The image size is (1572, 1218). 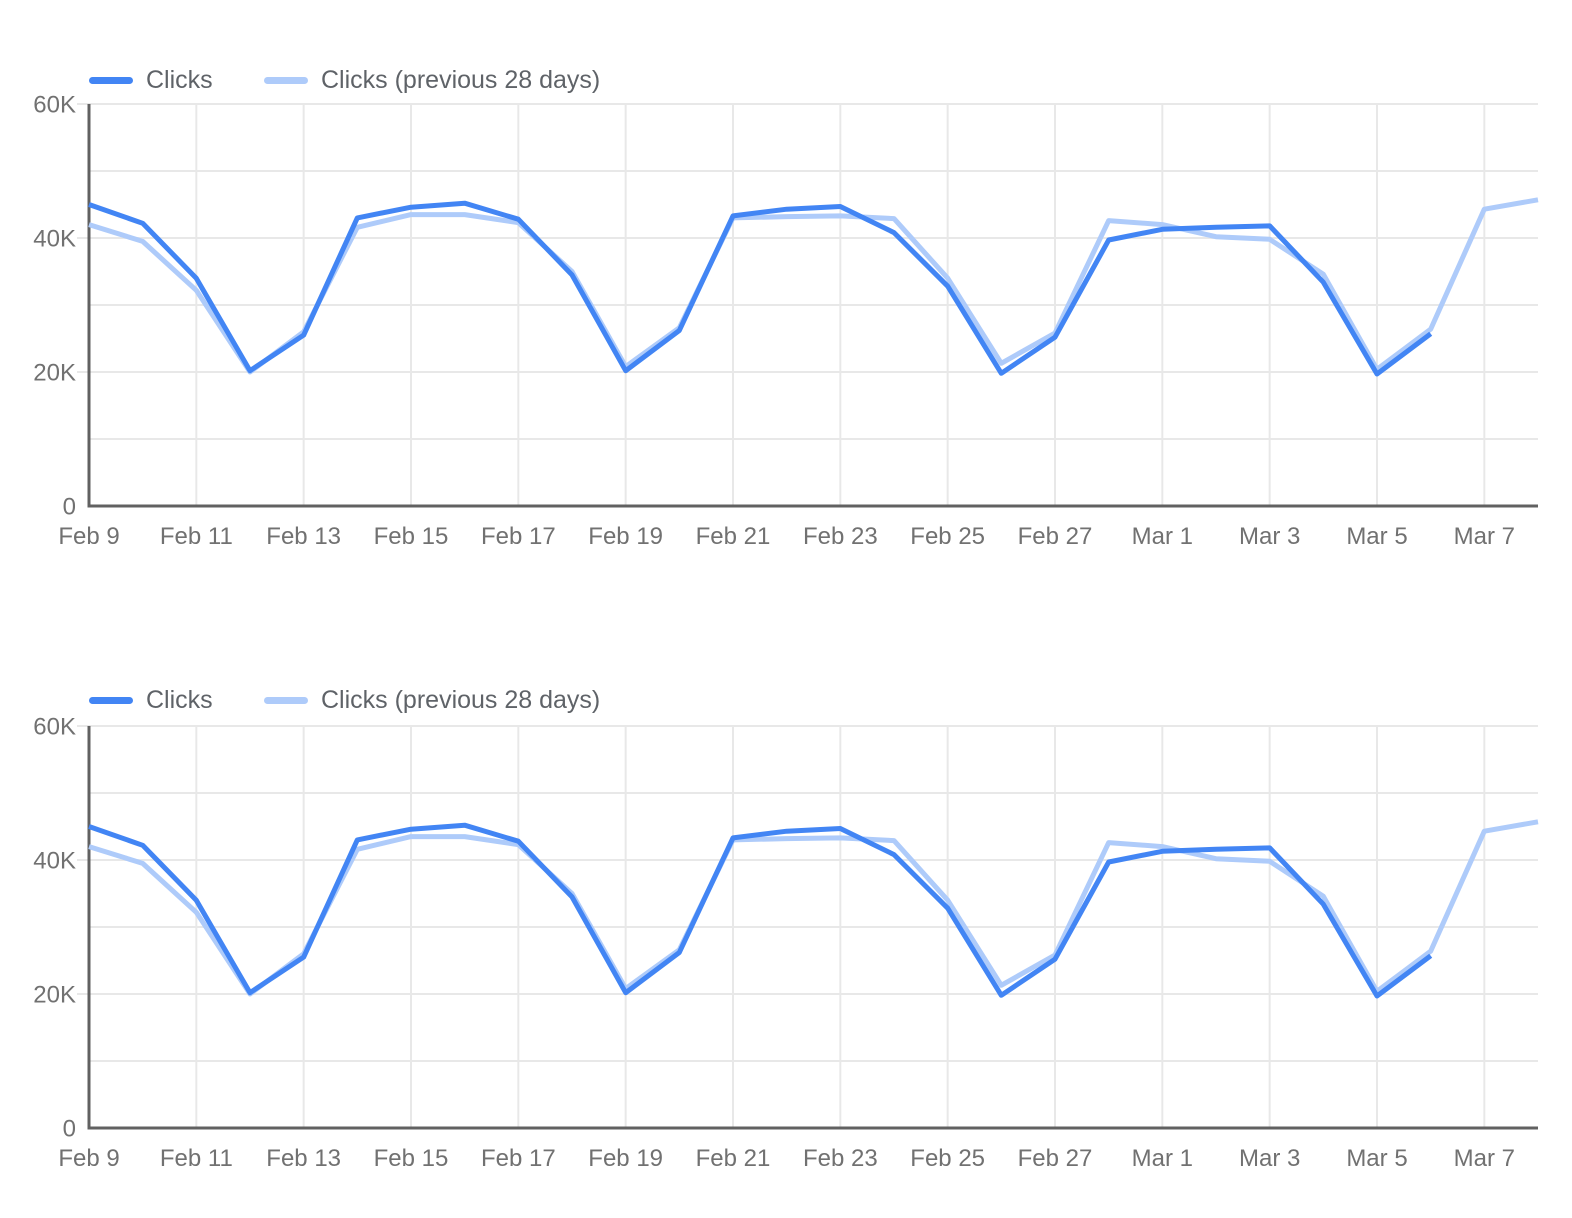 What do you see at coordinates (789, 700) in the screenshot?
I see `chart-2-legend: Clicks Clicks (previous 28 days)` at bounding box center [789, 700].